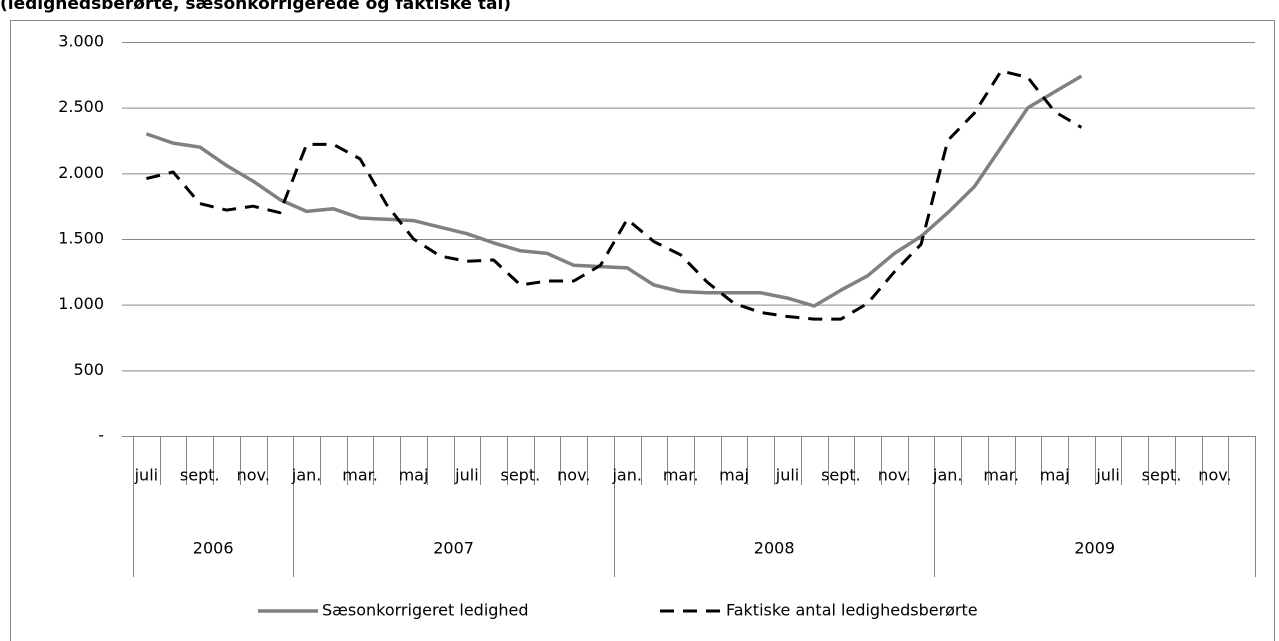 This screenshot has height=641, width=1279. Describe the element at coordinates (81, 172) in the screenshot. I see `y-tick-label: 2.000` at that location.